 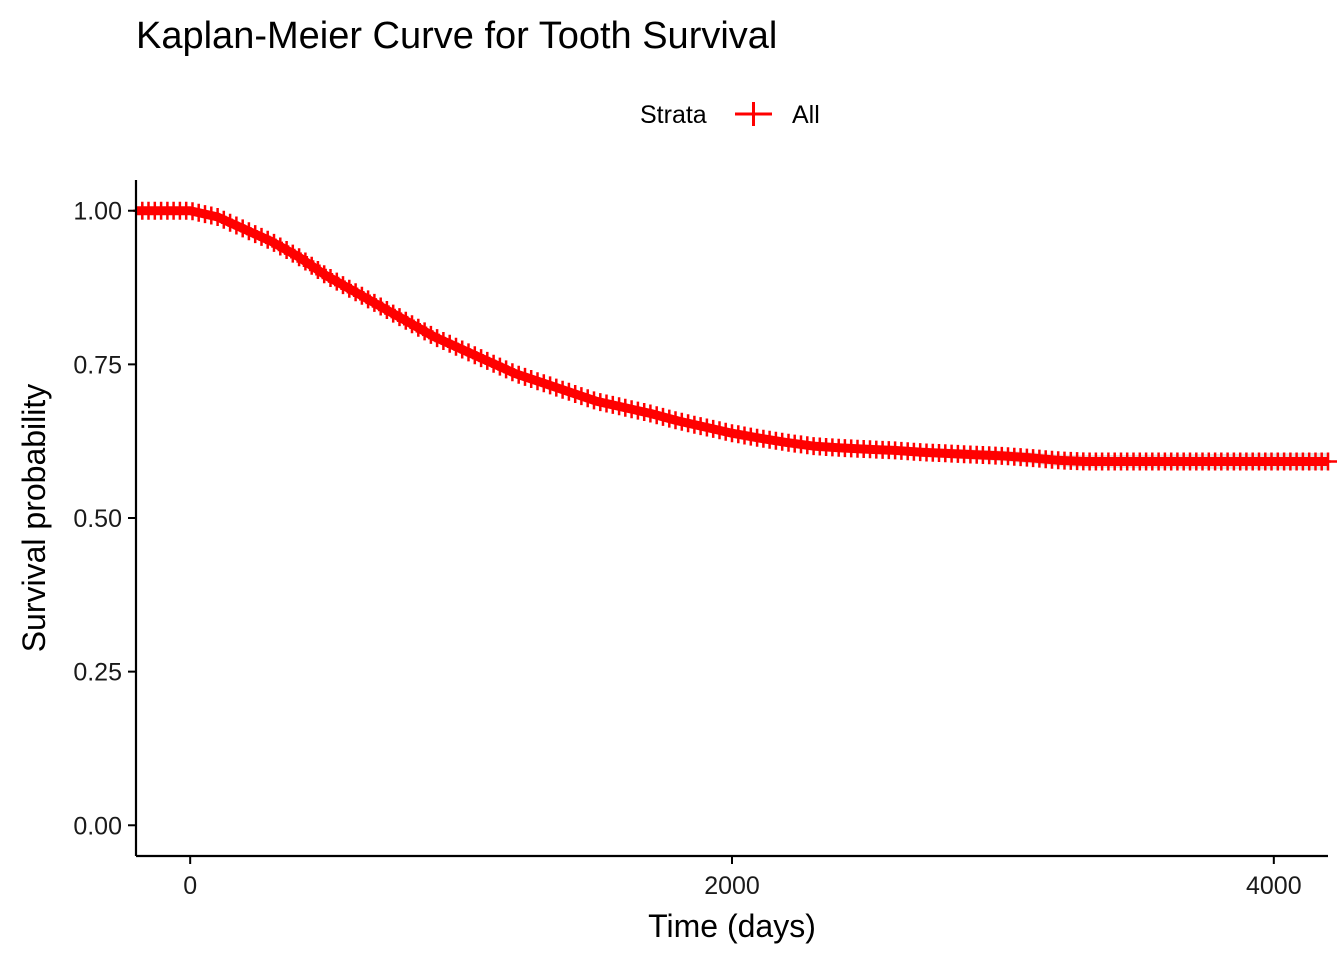 I want to click on legend-title: Strata, so click(x=673, y=115).